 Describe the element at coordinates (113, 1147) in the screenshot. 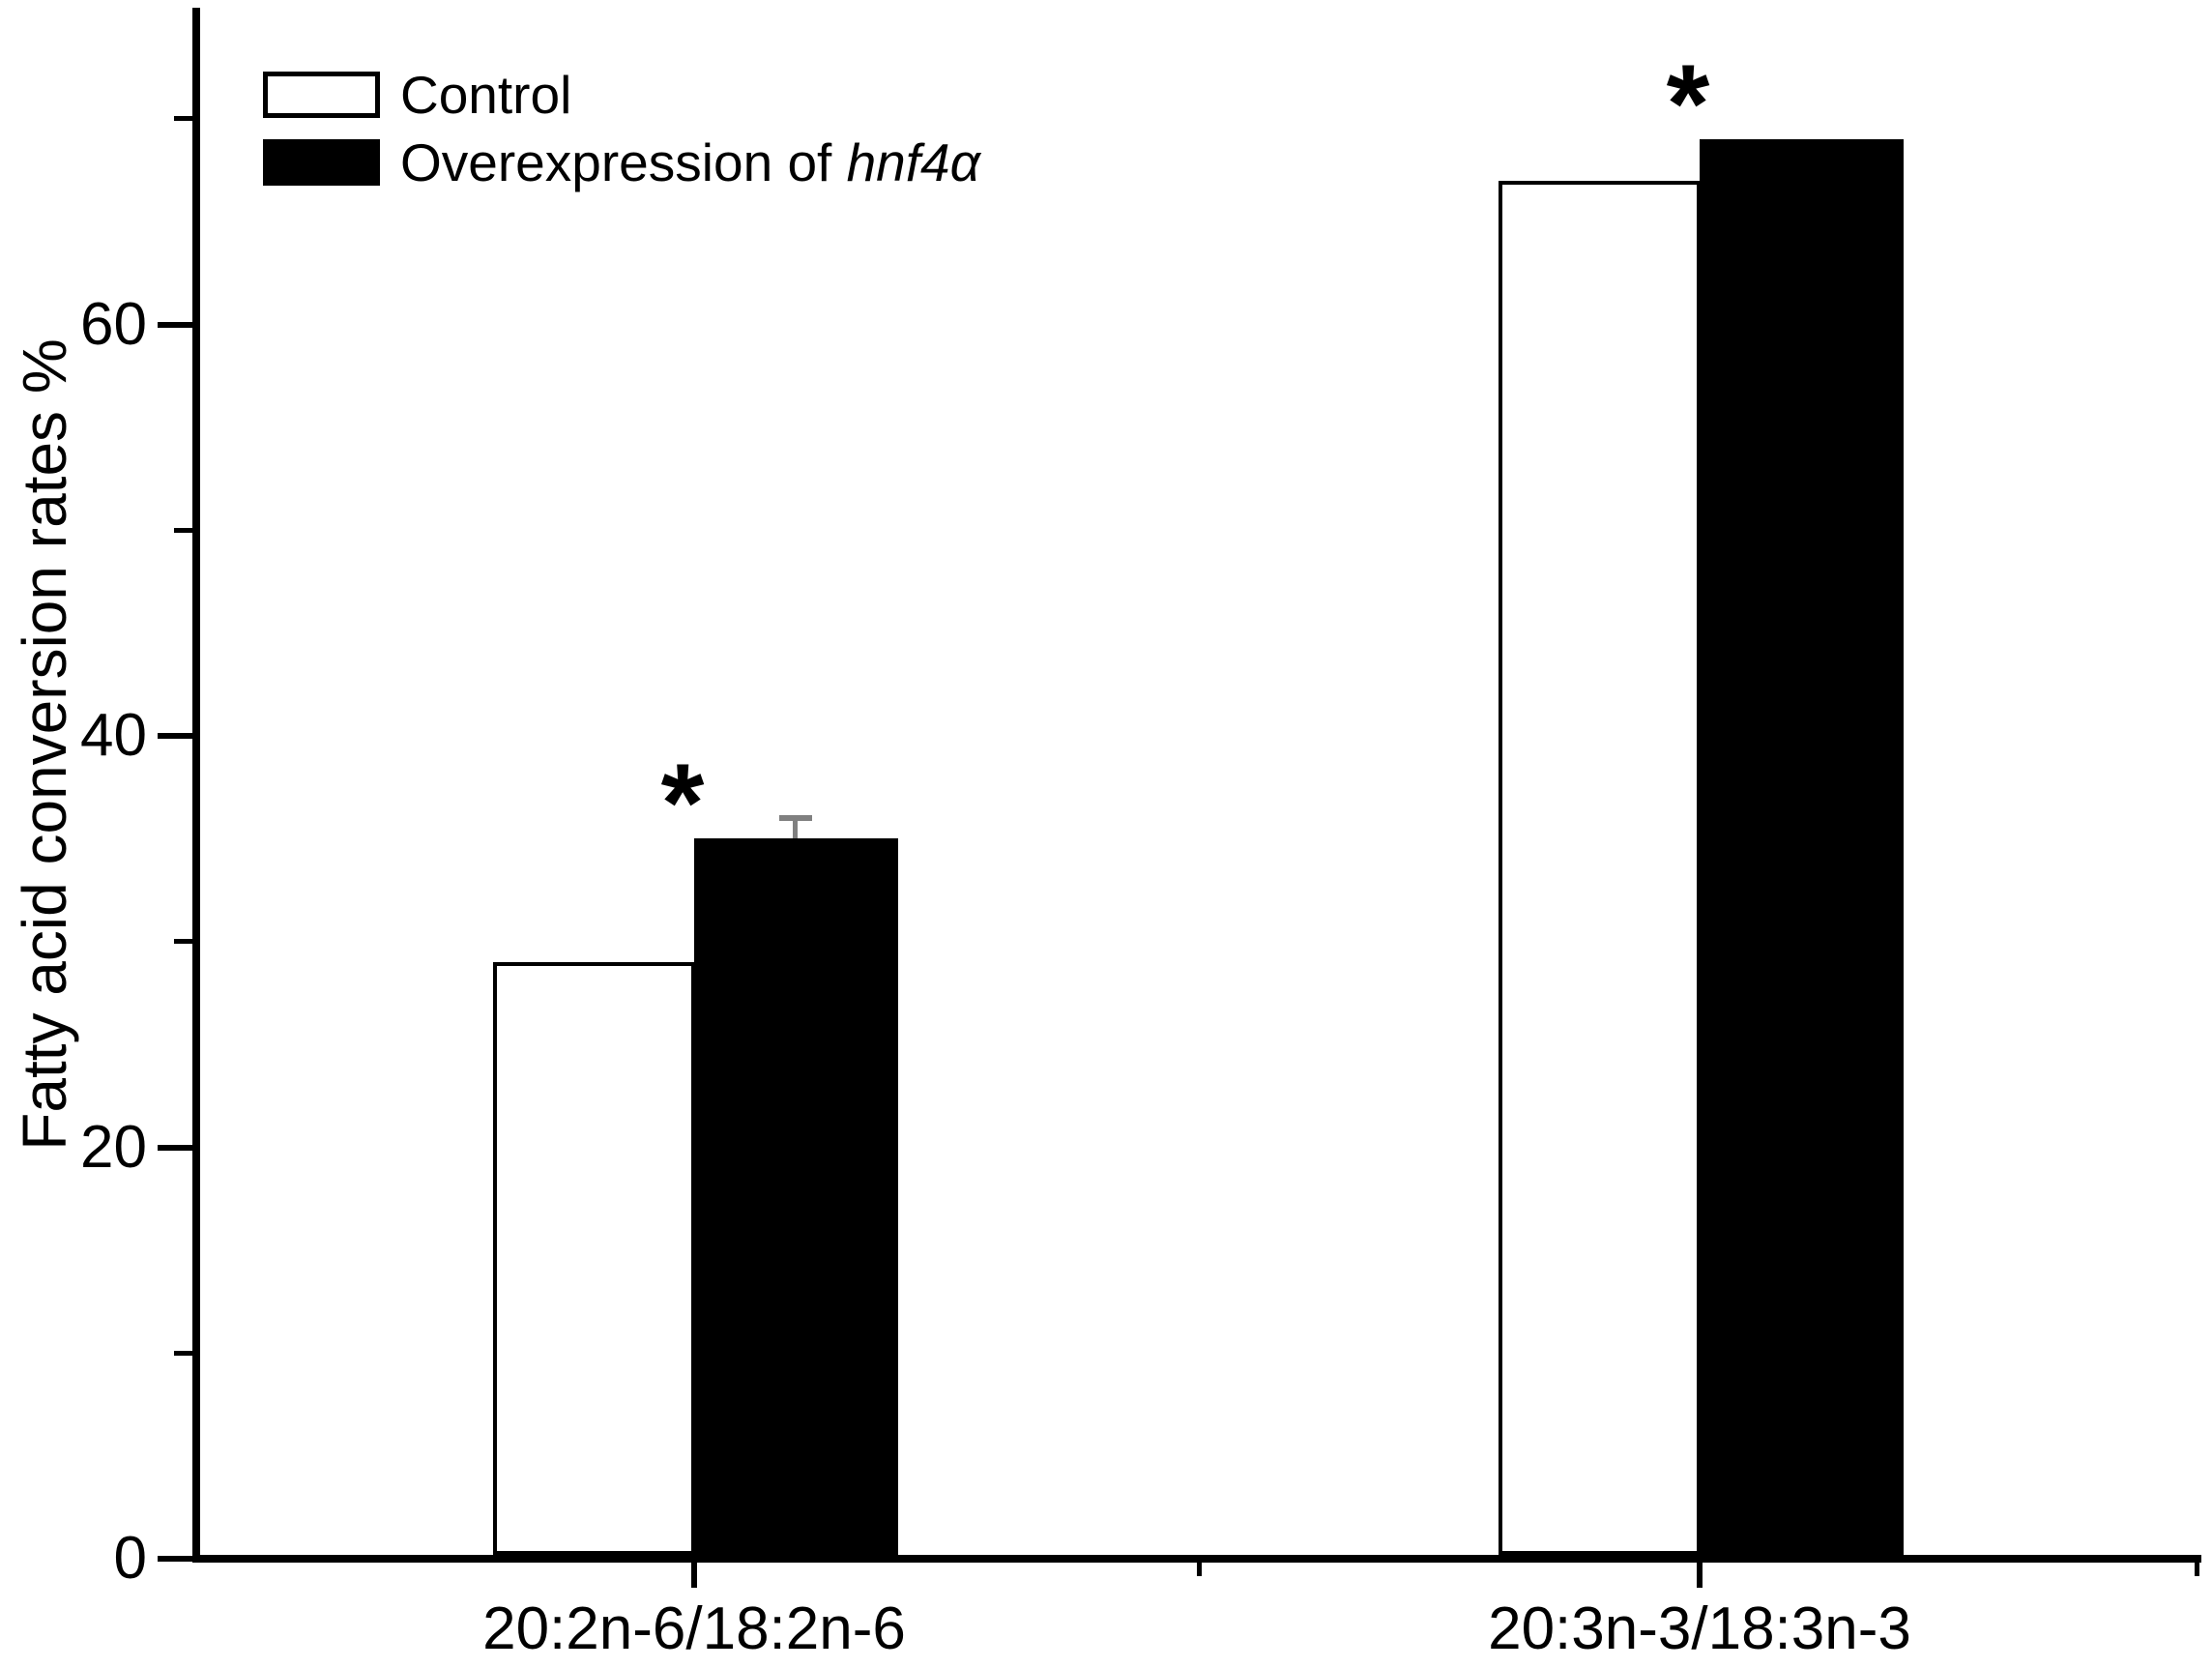

I see `y-tick-label: 20` at that location.